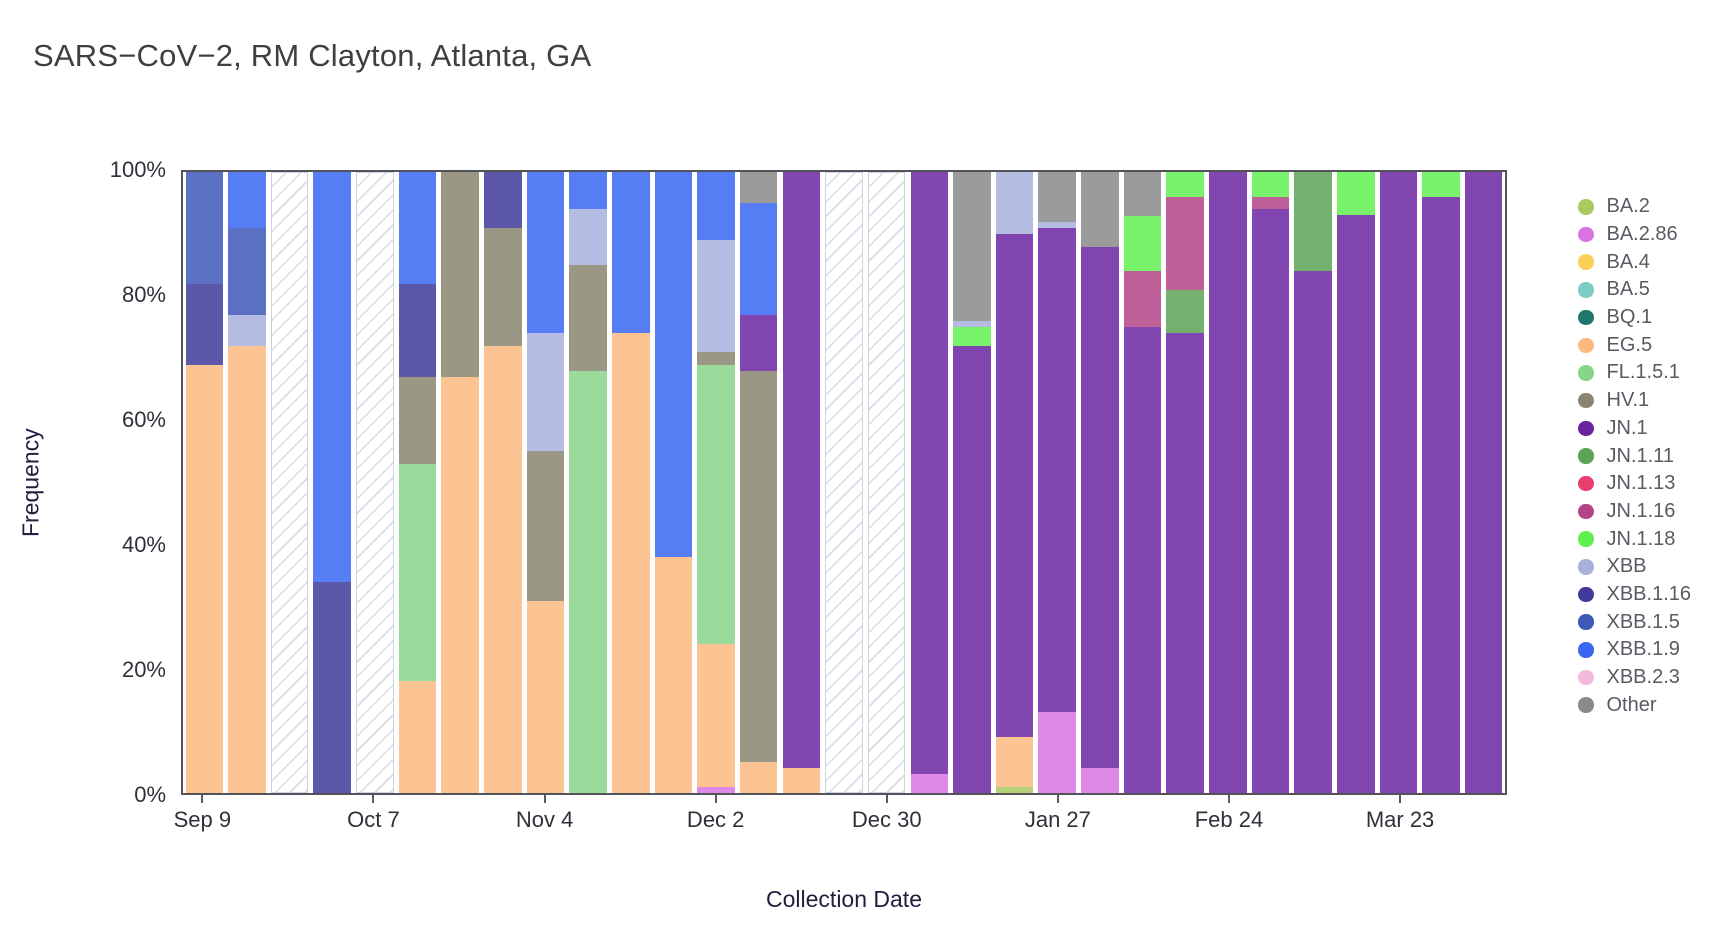 This screenshot has height=930, width=1720. Describe the element at coordinates (1014, 789) in the screenshot. I see `bar-segment-BA.2` at that location.